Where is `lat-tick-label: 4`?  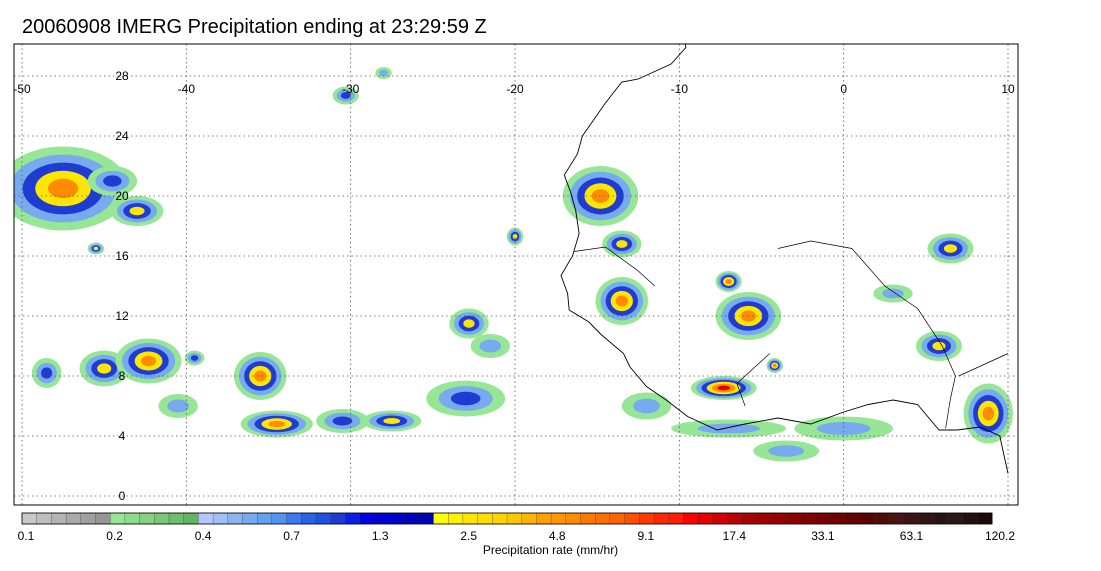
lat-tick-label: 4 is located at coordinates (122, 436).